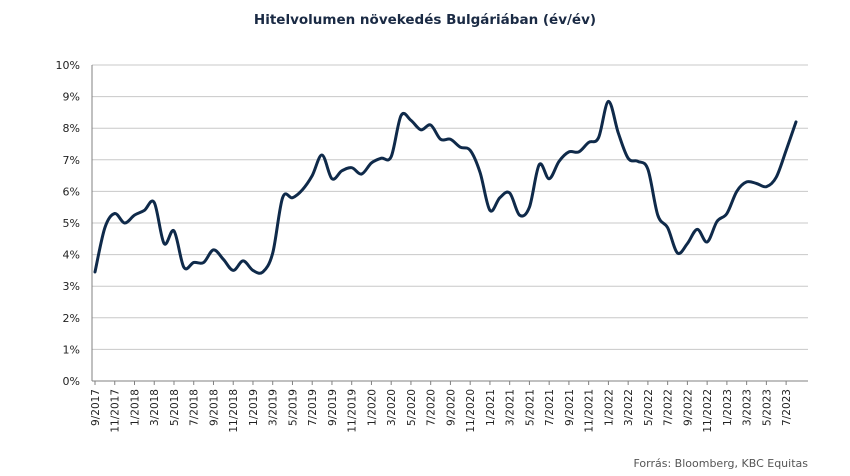  Describe the element at coordinates (116, 411) in the screenshot. I see `x-tick-label: 11/2017` at that location.